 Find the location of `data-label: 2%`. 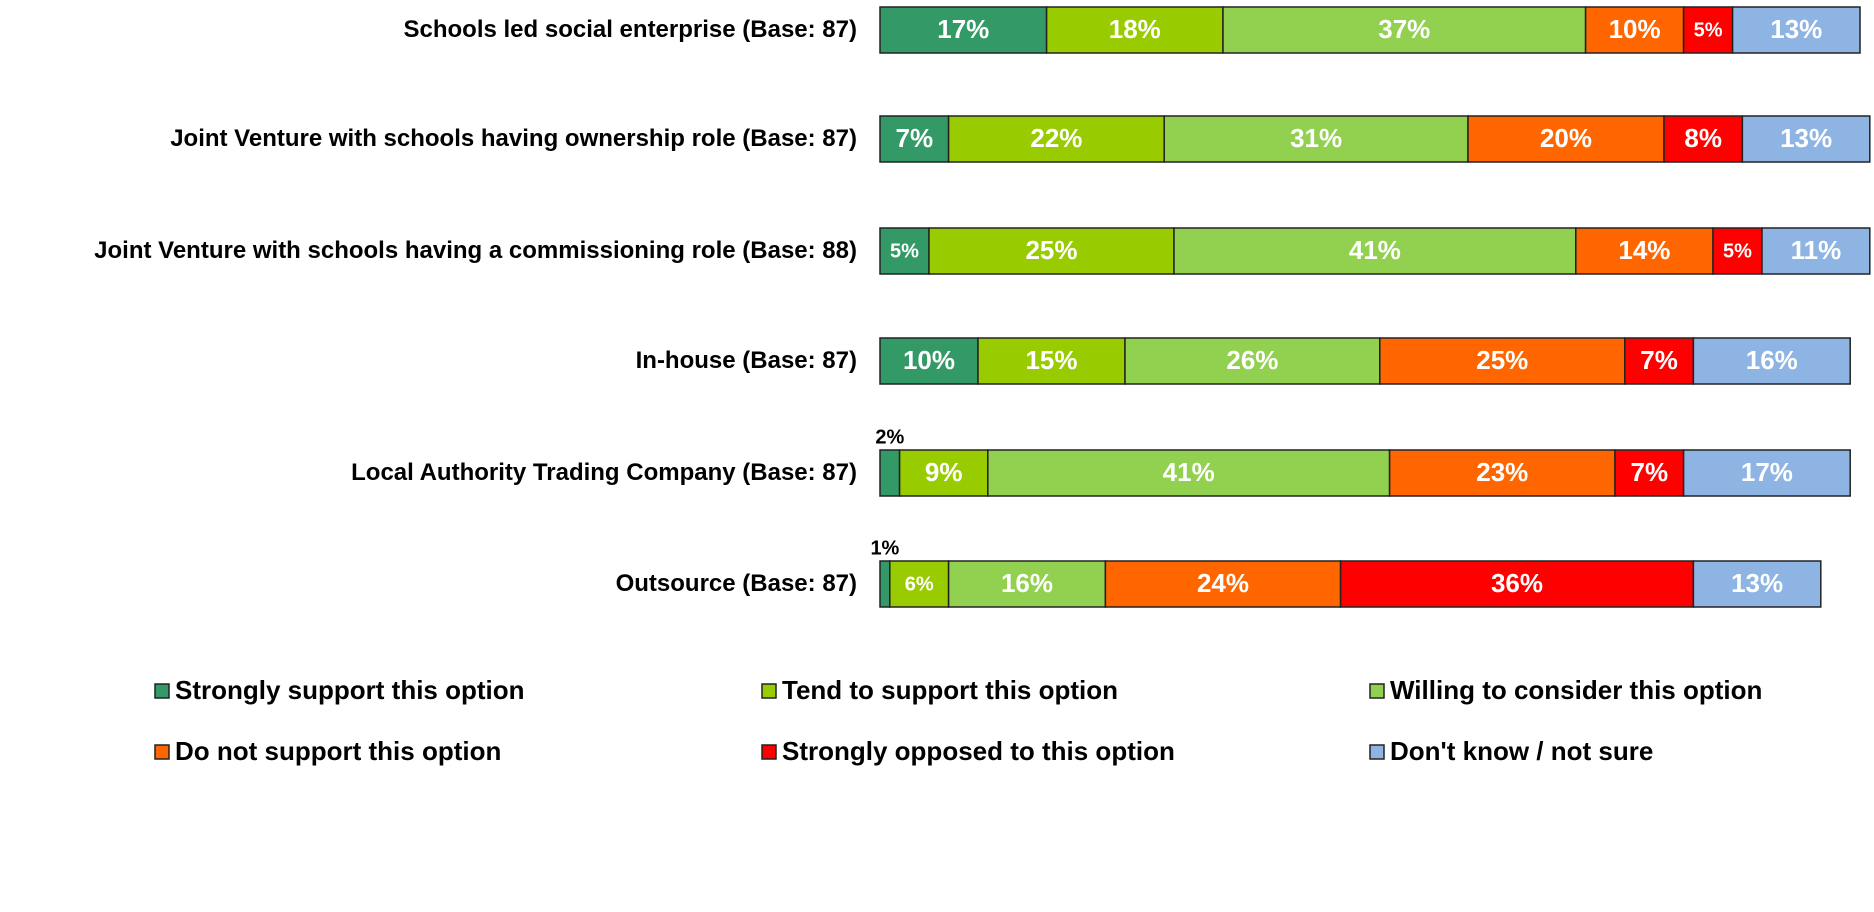

data-label: 2% is located at coordinates (889, 437).